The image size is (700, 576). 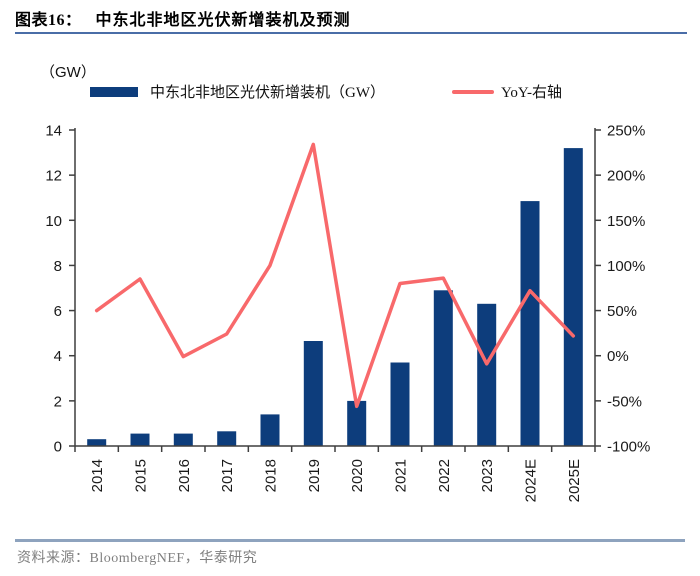 I want to click on legend-item-yoy: YoY-右轴, so click(x=507, y=91).